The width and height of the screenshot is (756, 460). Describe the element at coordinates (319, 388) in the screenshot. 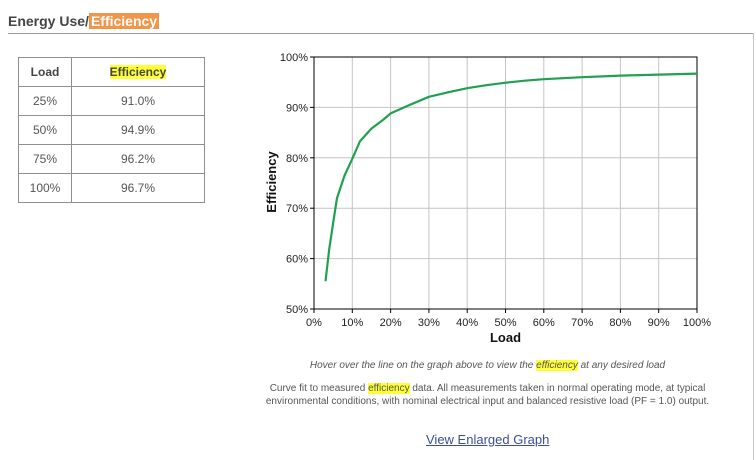

I see `note-prefix: Curve fit to measured` at that location.